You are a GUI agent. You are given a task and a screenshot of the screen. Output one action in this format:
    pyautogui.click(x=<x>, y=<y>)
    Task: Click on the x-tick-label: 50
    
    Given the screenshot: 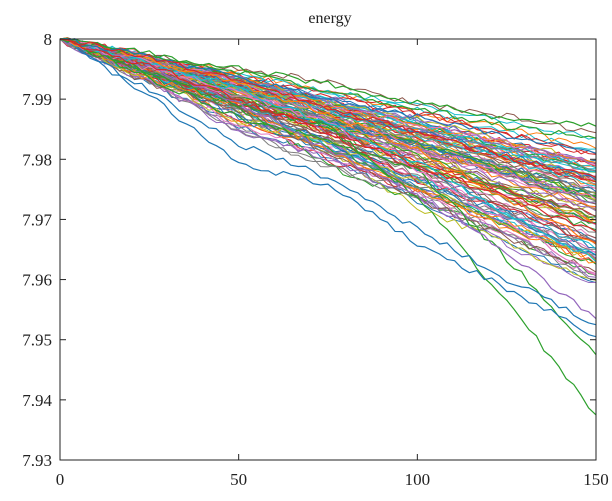 What is the action you would take?
    pyautogui.click(x=238, y=479)
    